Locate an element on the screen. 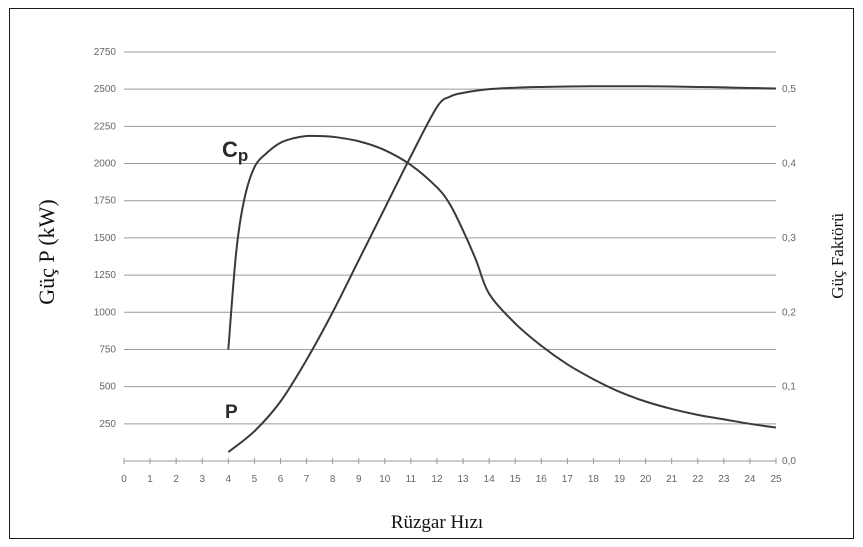 This screenshot has height=547, width=863. right-y-tick-label: 0,2 is located at coordinates (789, 312).